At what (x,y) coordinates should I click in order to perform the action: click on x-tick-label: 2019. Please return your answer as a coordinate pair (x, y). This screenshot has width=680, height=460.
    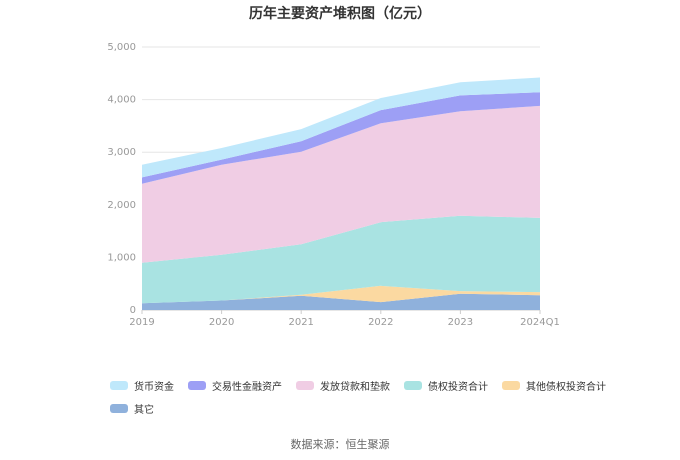
    Looking at the image, I should click on (141, 322).